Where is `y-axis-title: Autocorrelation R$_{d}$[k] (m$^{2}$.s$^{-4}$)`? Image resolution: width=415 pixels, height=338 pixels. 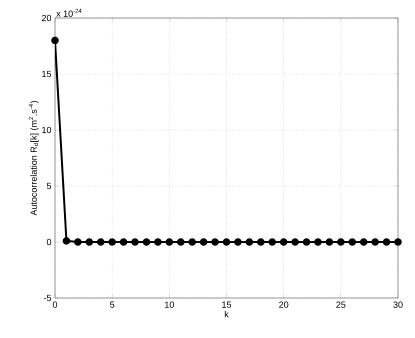 y-axis-title: Autocorrelation R$_{d}$[k] (m$^{2}$.s$^{-4}$) is located at coordinates (33, 158).